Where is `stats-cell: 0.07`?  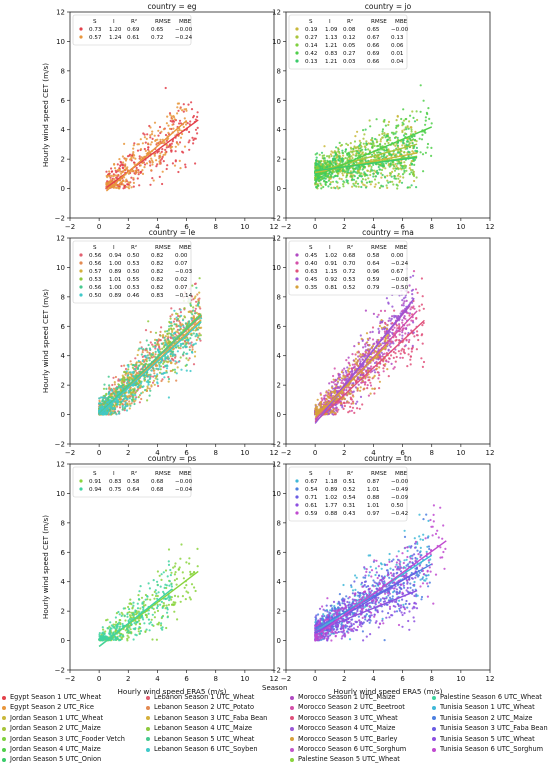
stats-cell: 0.07 is located at coordinates (181, 264).